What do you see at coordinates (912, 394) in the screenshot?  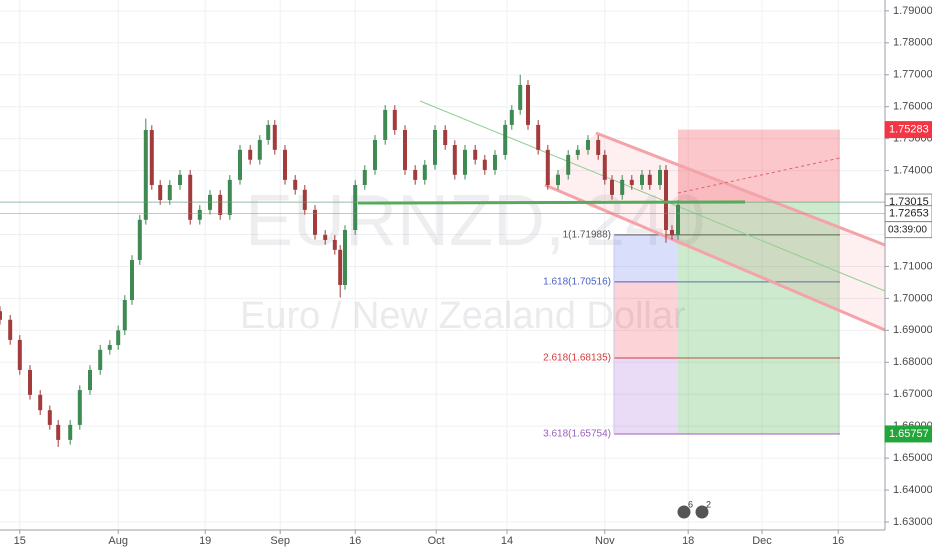 I see `y-tick-label: 1.67000` at bounding box center [912, 394].